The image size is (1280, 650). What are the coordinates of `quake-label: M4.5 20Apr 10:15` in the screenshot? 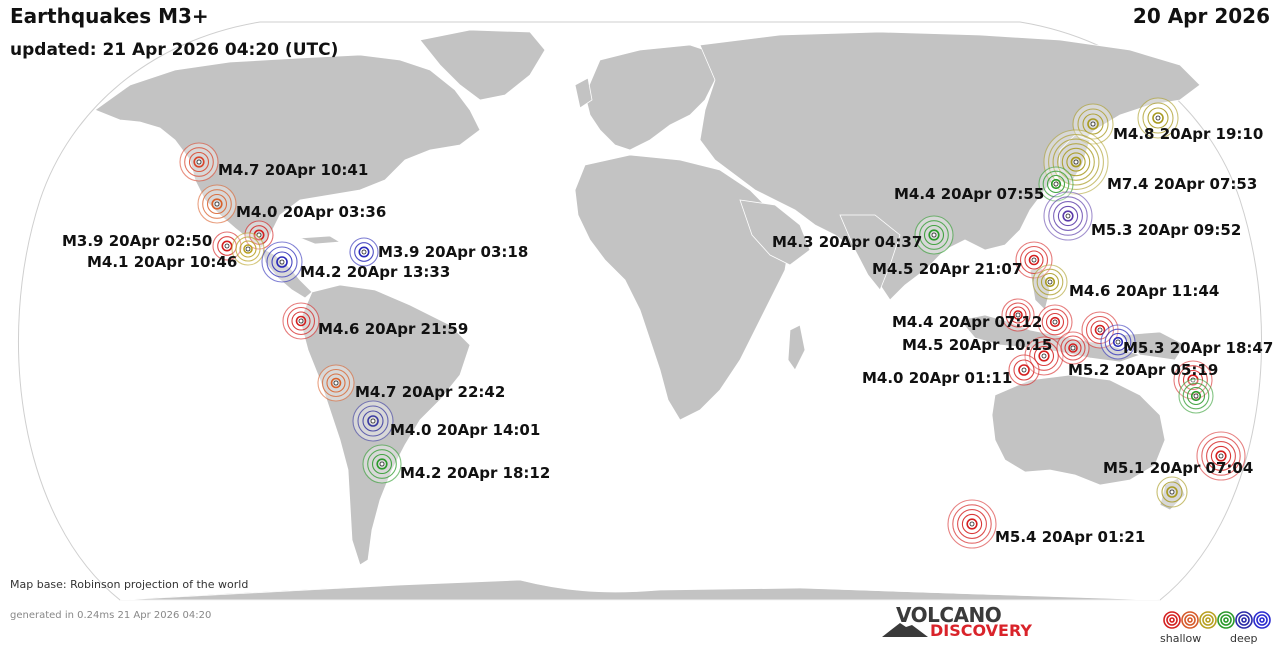 It's located at (977, 345).